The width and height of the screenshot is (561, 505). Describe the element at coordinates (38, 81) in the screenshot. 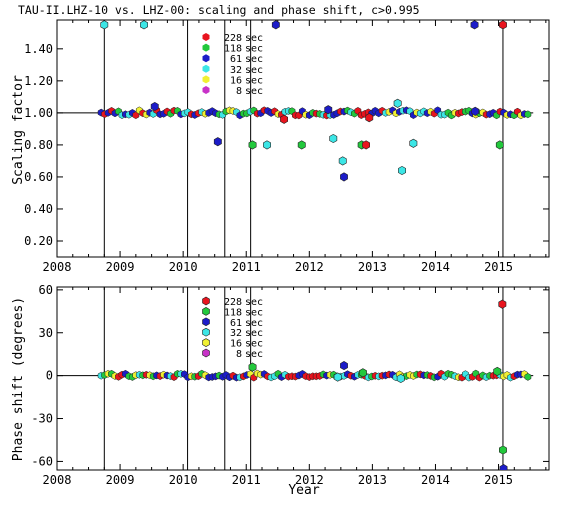

I see `y-tick-label: 1.20` at that location.